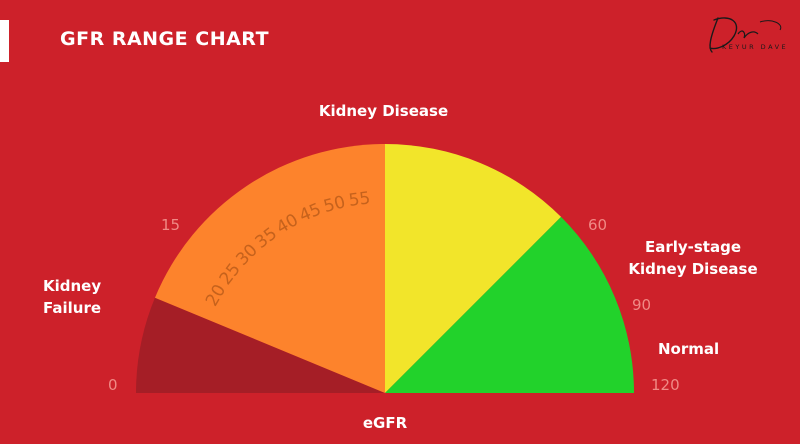 Image resolution: width=800 pixels, height=444 pixels. Describe the element at coordinates (72, 297) in the screenshot. I see `label-kidney-failure: Kidney Failure` at that location.